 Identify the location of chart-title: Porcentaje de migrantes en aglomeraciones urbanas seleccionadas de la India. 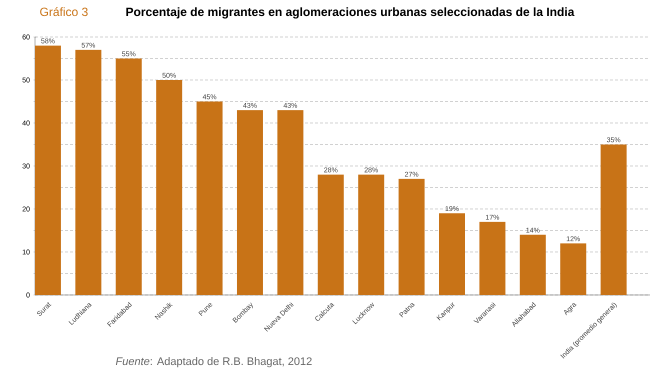
(350, 13).